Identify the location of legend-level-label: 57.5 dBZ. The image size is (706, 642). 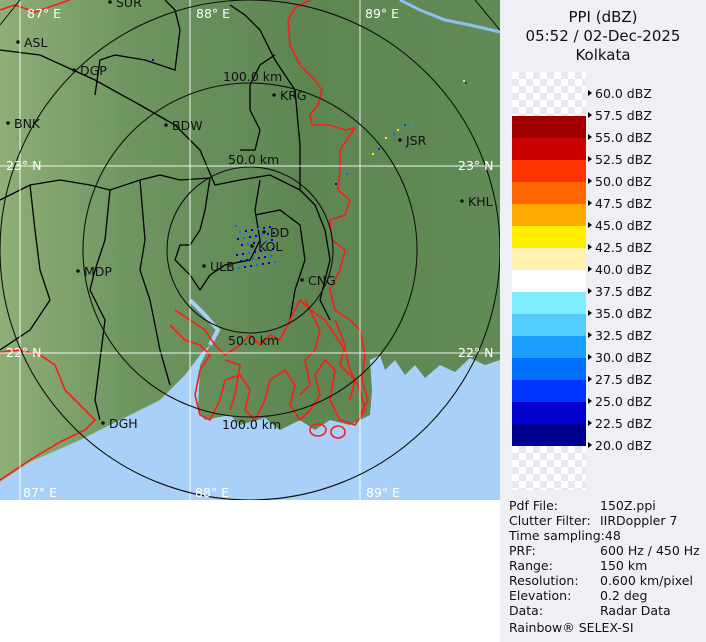
(620, 116).